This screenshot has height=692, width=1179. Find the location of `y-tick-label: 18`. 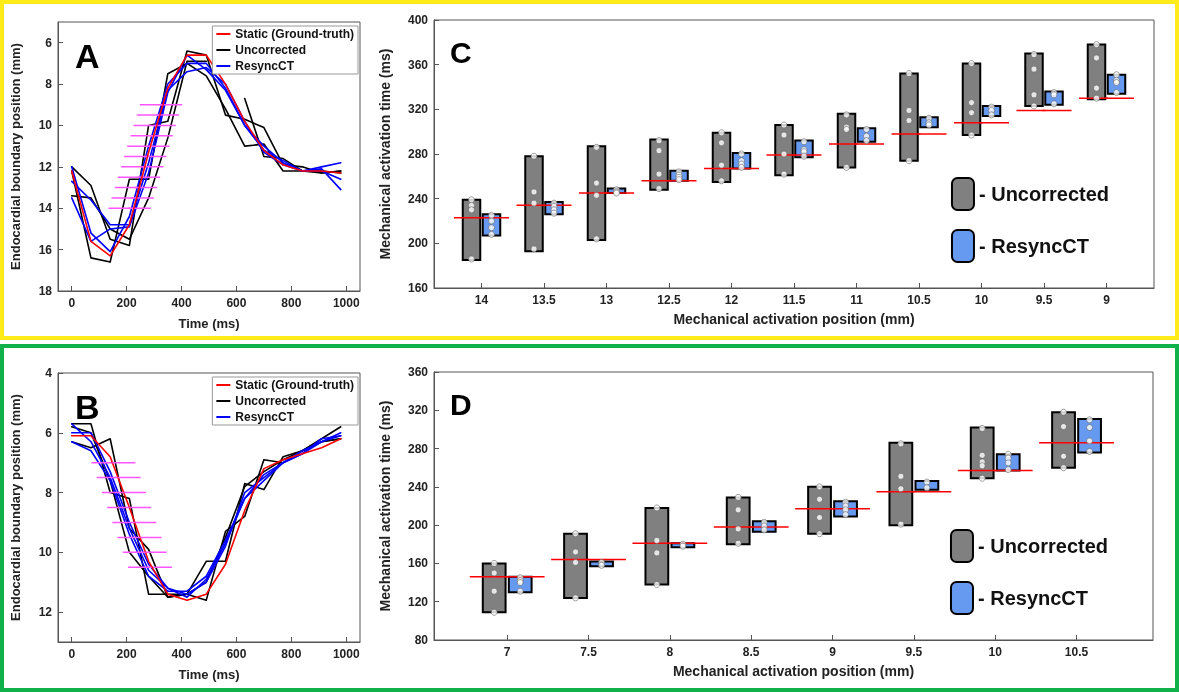

y-tick-label: 18 is located at coordinates (45, 291).